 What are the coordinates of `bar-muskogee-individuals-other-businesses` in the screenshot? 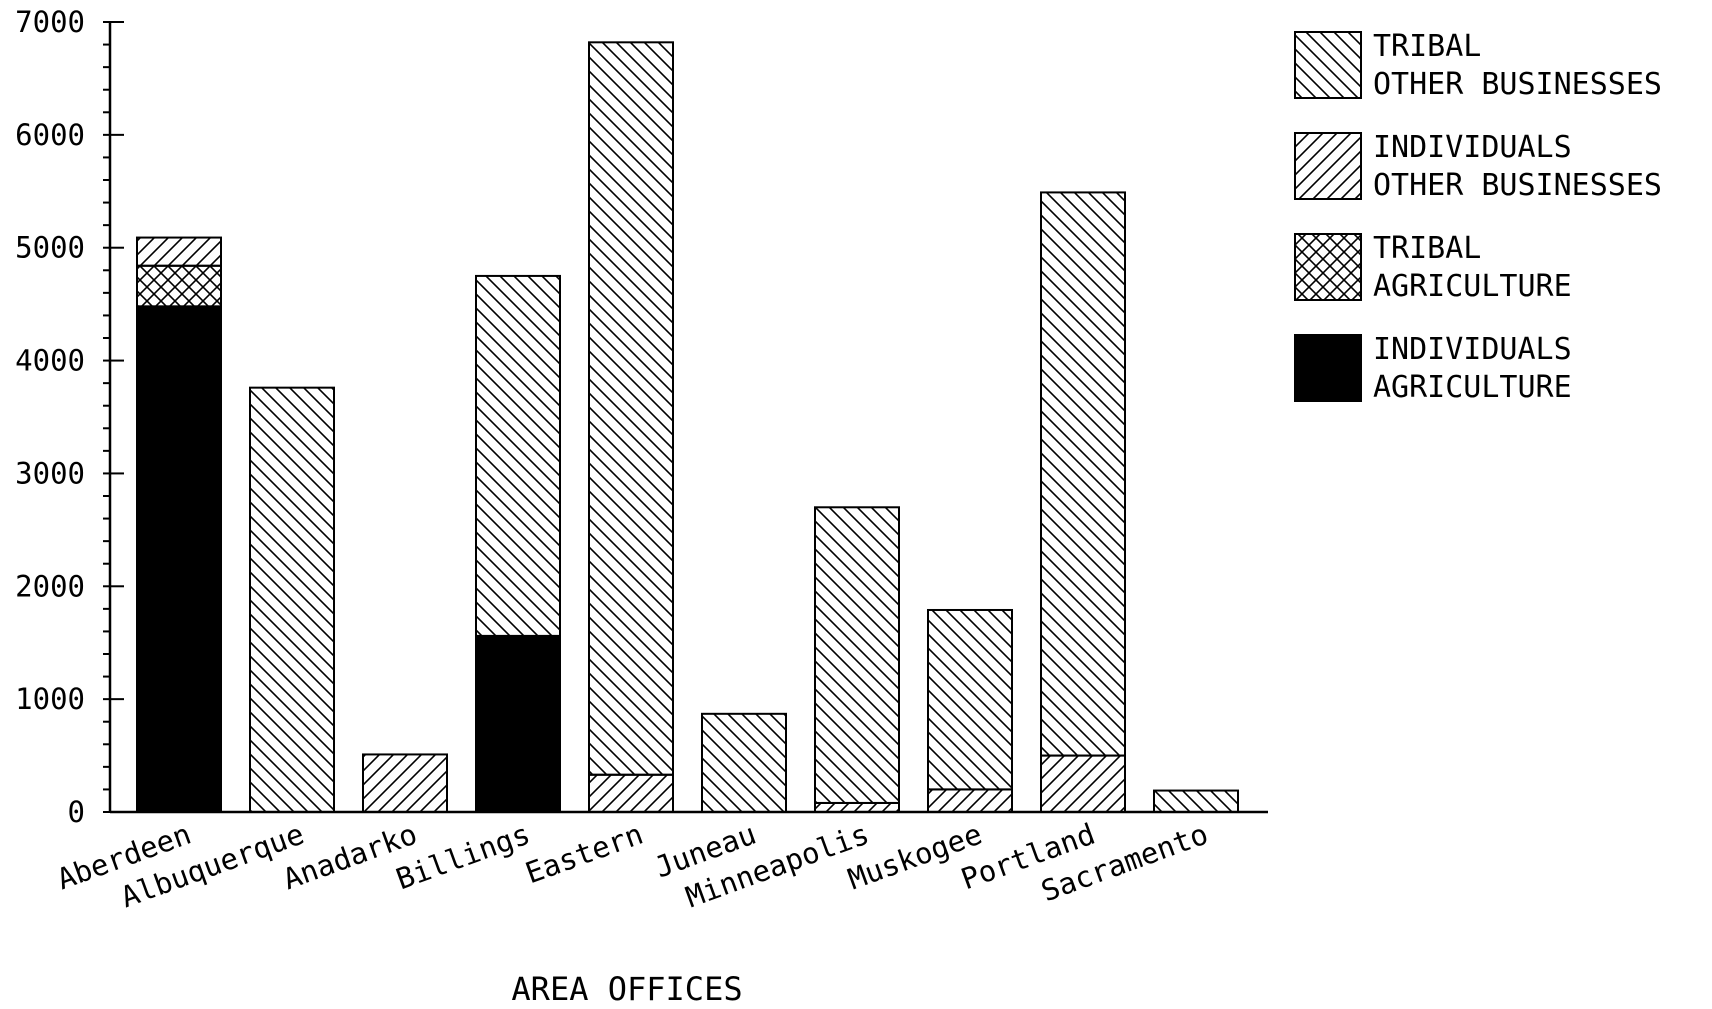 It's located at (970, 801).